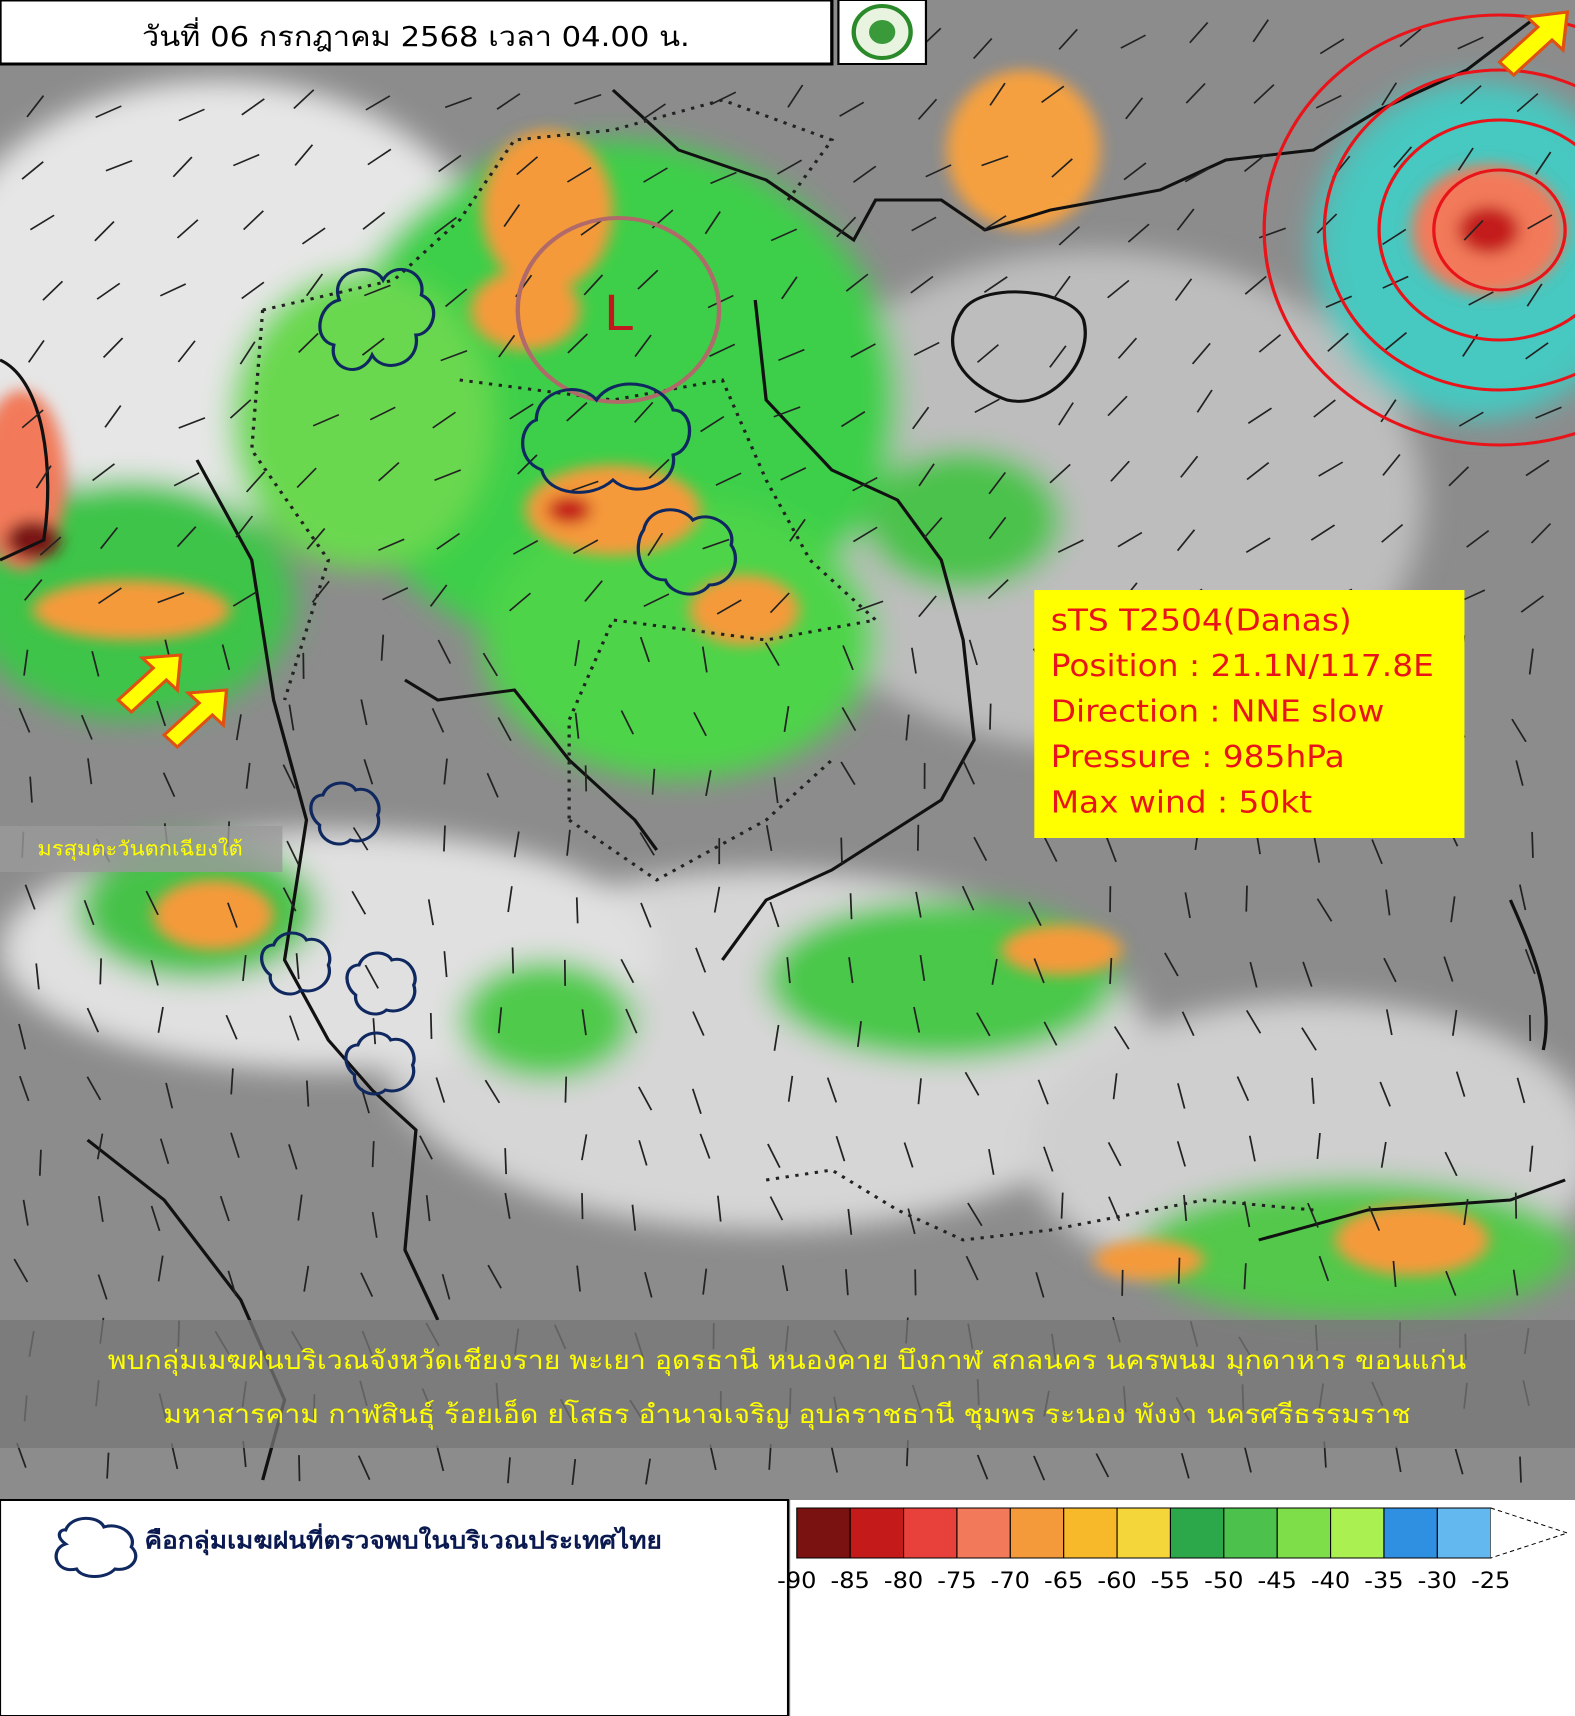 The height and width of the screenshot is (1716, 1575). What do you see at coordinates (1383, 1581) in the screenshot?
I see `colorbar-label: -35` at bounding box center [1383, 1581].